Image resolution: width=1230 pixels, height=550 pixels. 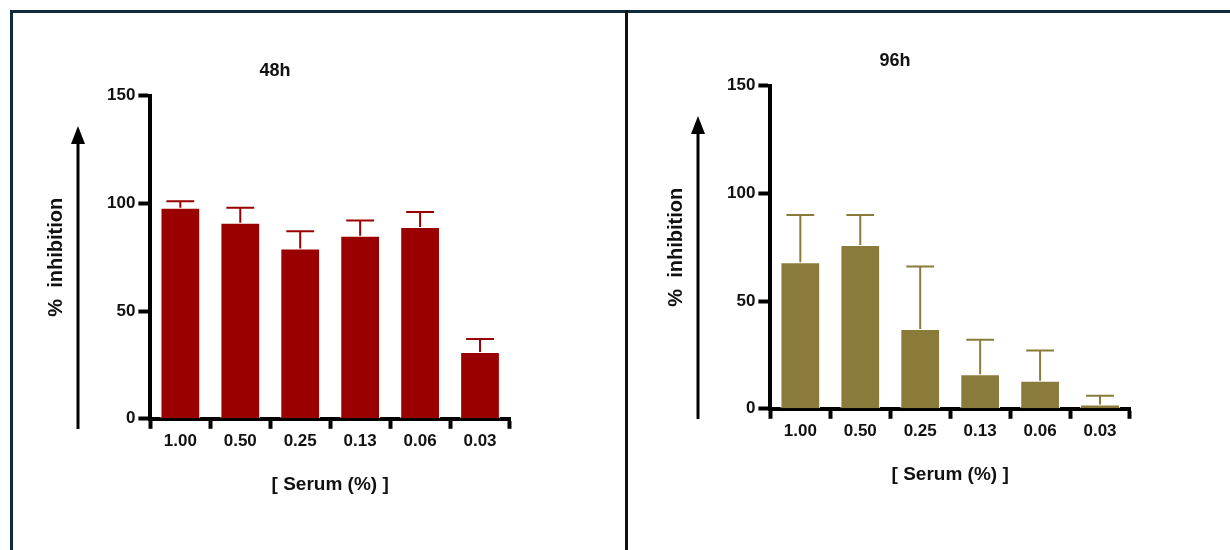 What do you see at coordinates (275, 69) in the screenshot?
I see `chart-title: 48h` at bounding box center [275, 69].